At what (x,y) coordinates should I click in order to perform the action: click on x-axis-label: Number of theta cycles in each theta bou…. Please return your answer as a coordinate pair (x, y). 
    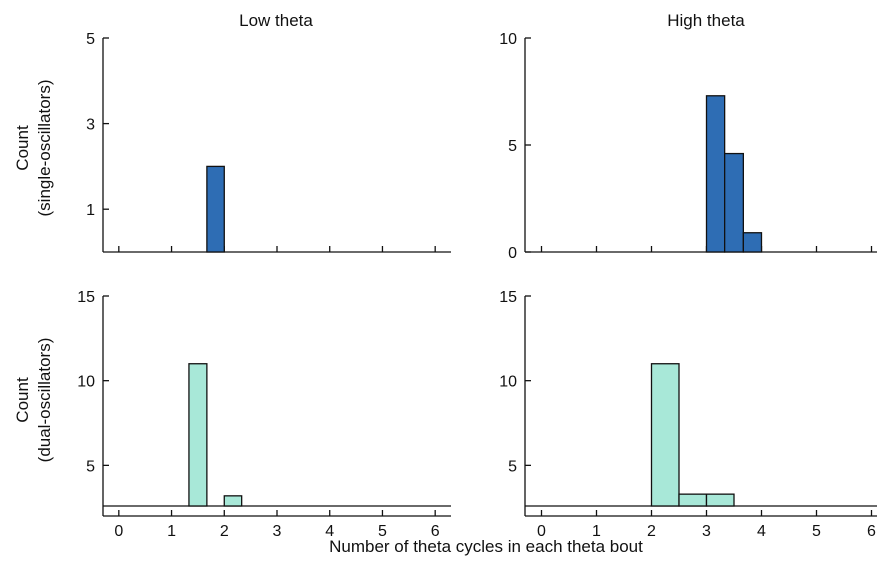
    Looking at the image, I should click on (486, 546).